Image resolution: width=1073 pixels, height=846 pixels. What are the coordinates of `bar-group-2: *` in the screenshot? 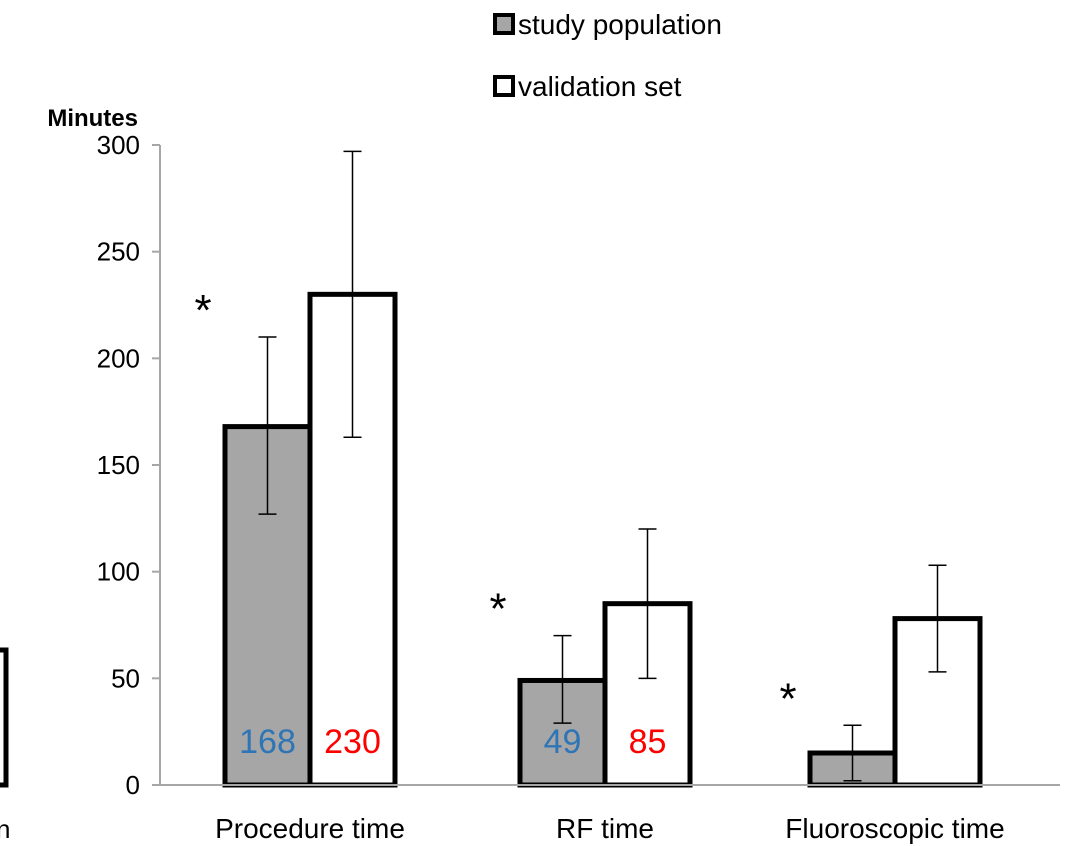 It's located at (881, 676).